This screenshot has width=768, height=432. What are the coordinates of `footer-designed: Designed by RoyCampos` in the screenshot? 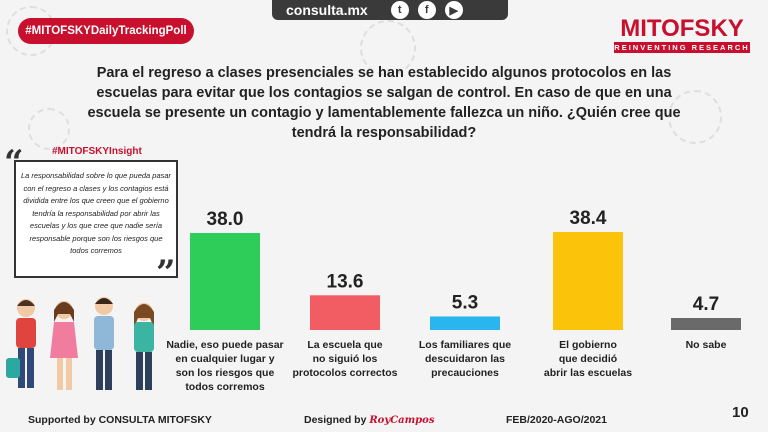 It's located at (369, 420).